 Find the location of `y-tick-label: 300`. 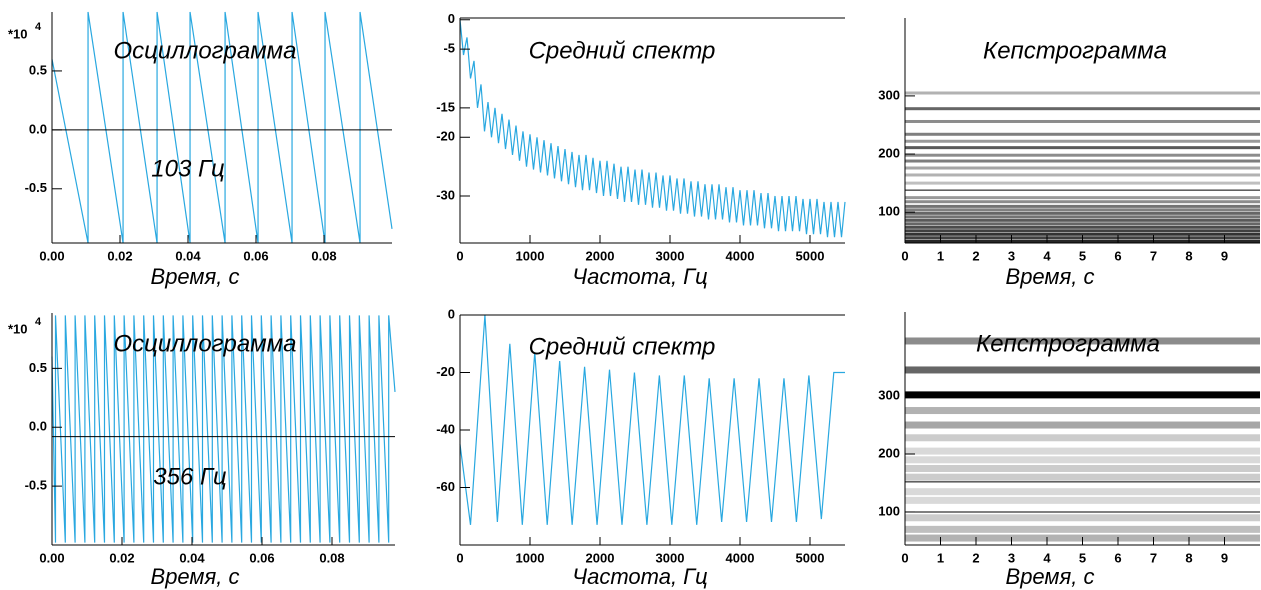

y-tick-label: 300 is located at coordinates (889, 394).